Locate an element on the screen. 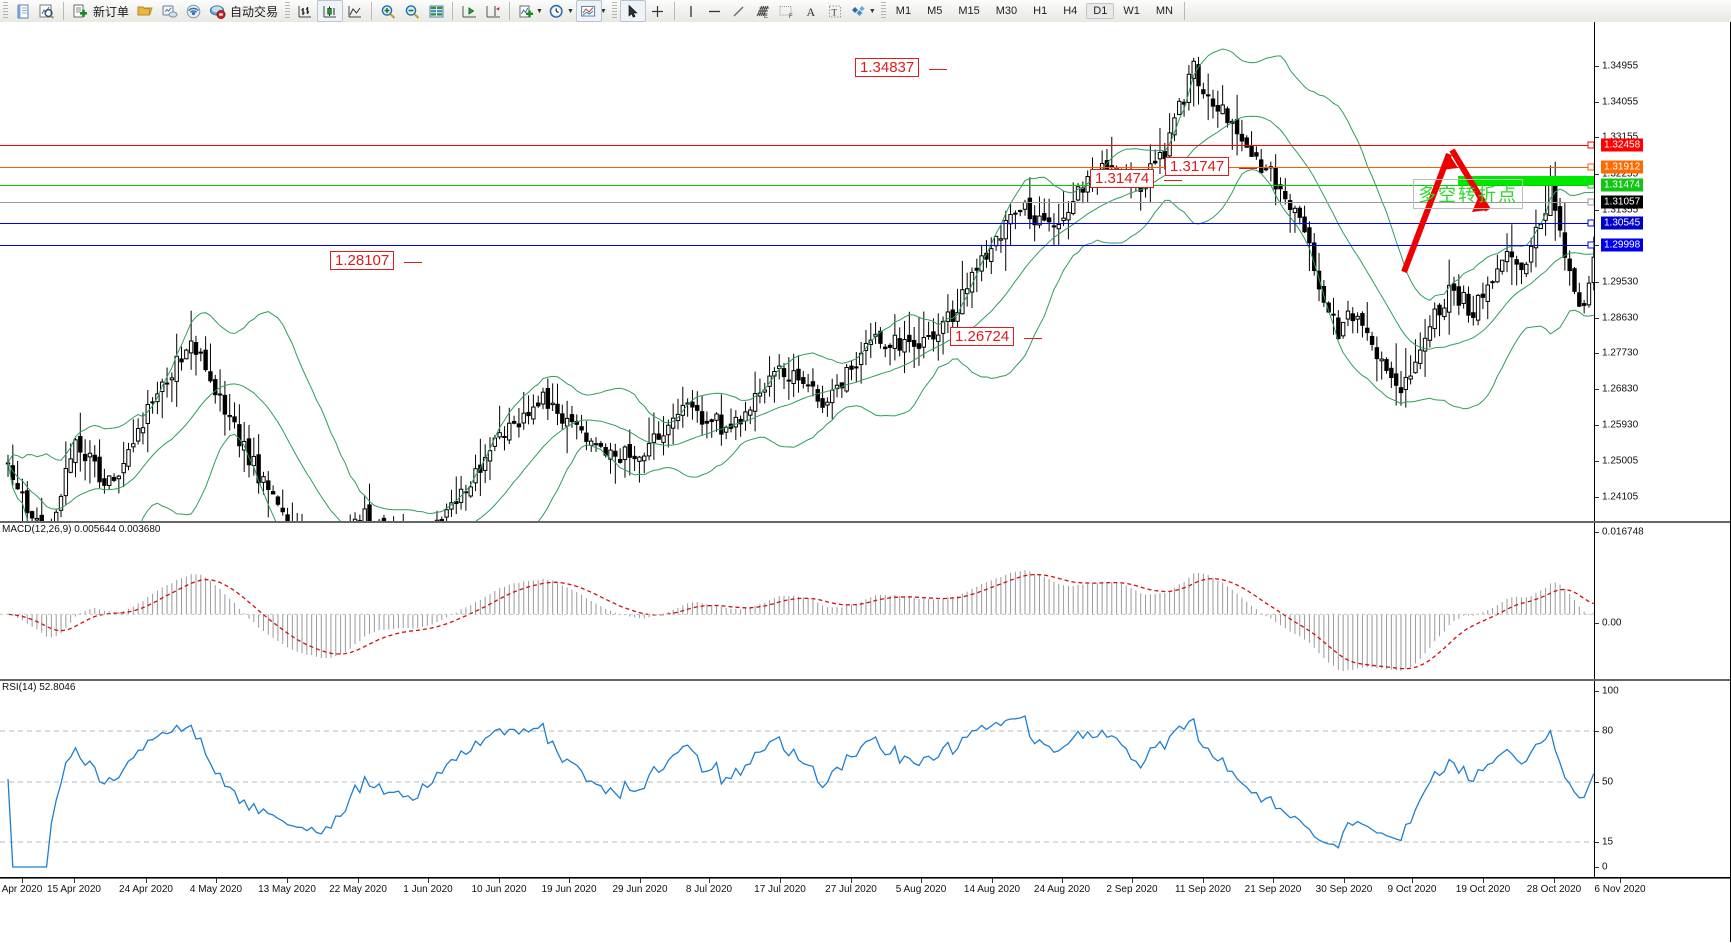 The image size is (1731, 943). objects-icon is located at coordinates (859, 11).